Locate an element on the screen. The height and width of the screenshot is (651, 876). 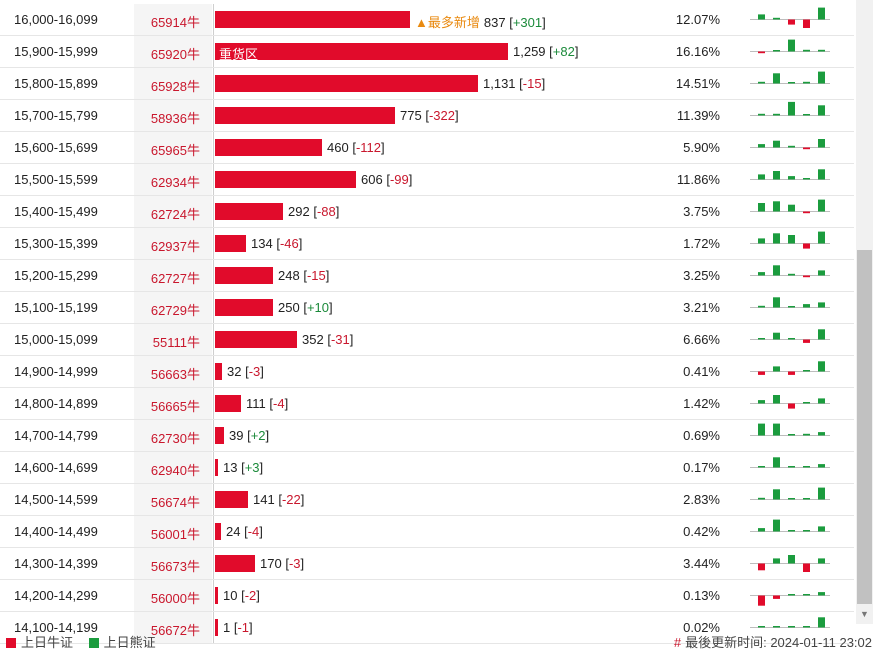
warrant-code-link: 62727牛 is located at coordinates (175, 278).